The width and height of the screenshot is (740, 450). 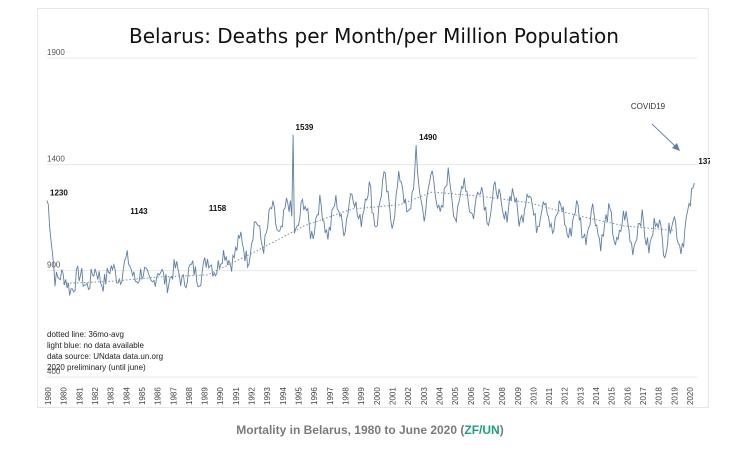 What do you see at coordinates (676, 147) in the screenshot?
I see `covid-arrow-head` at bounding box center [676, 147].